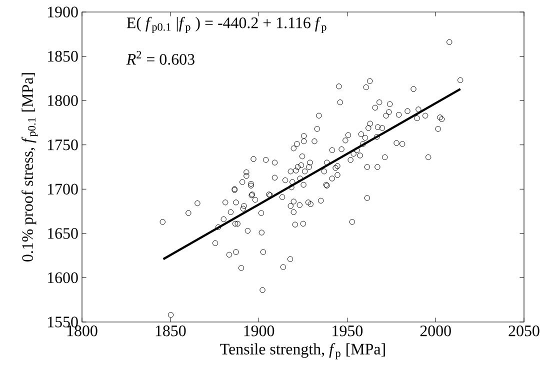 This screenshot has width=550, height=380. What do you see at coordinates (302, 351) in the screenshot?
I see `x-axis-title: Tensile strength, f$_{p}$ [MPa]` at bounding box center [302, 351].